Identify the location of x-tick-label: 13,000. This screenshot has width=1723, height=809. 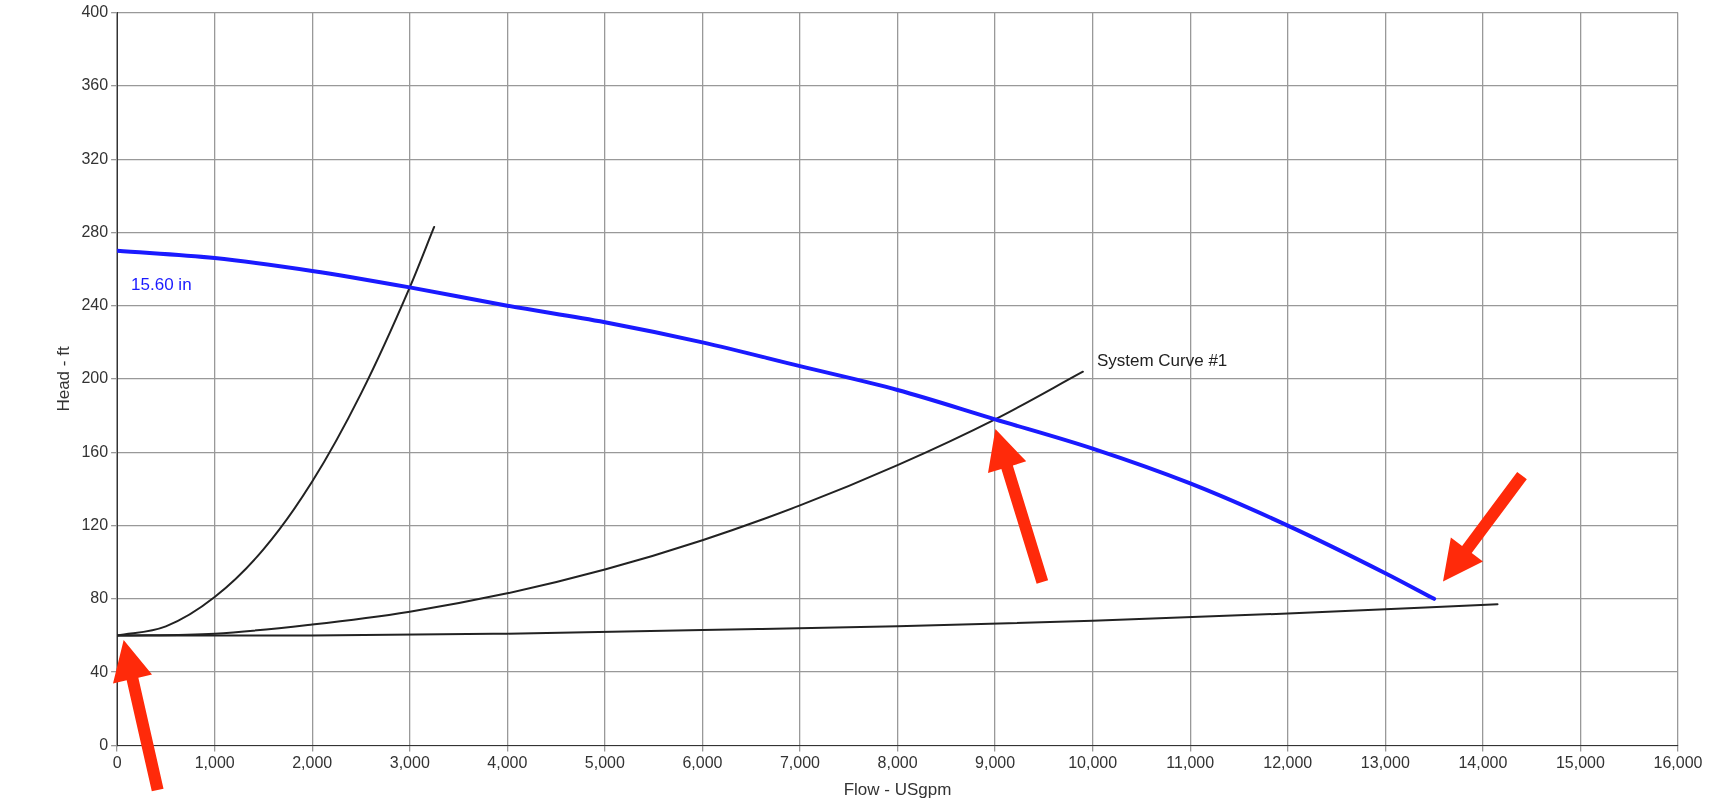
(1385, 763).